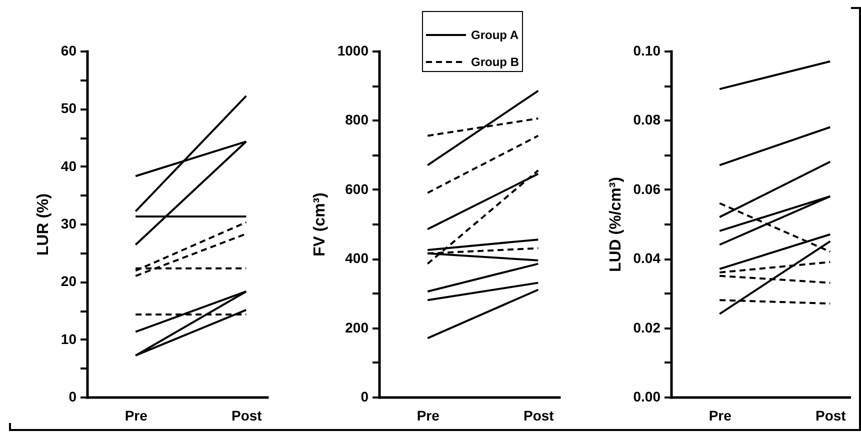  I want to click on y-tick-label: 50, so click(68, 108).